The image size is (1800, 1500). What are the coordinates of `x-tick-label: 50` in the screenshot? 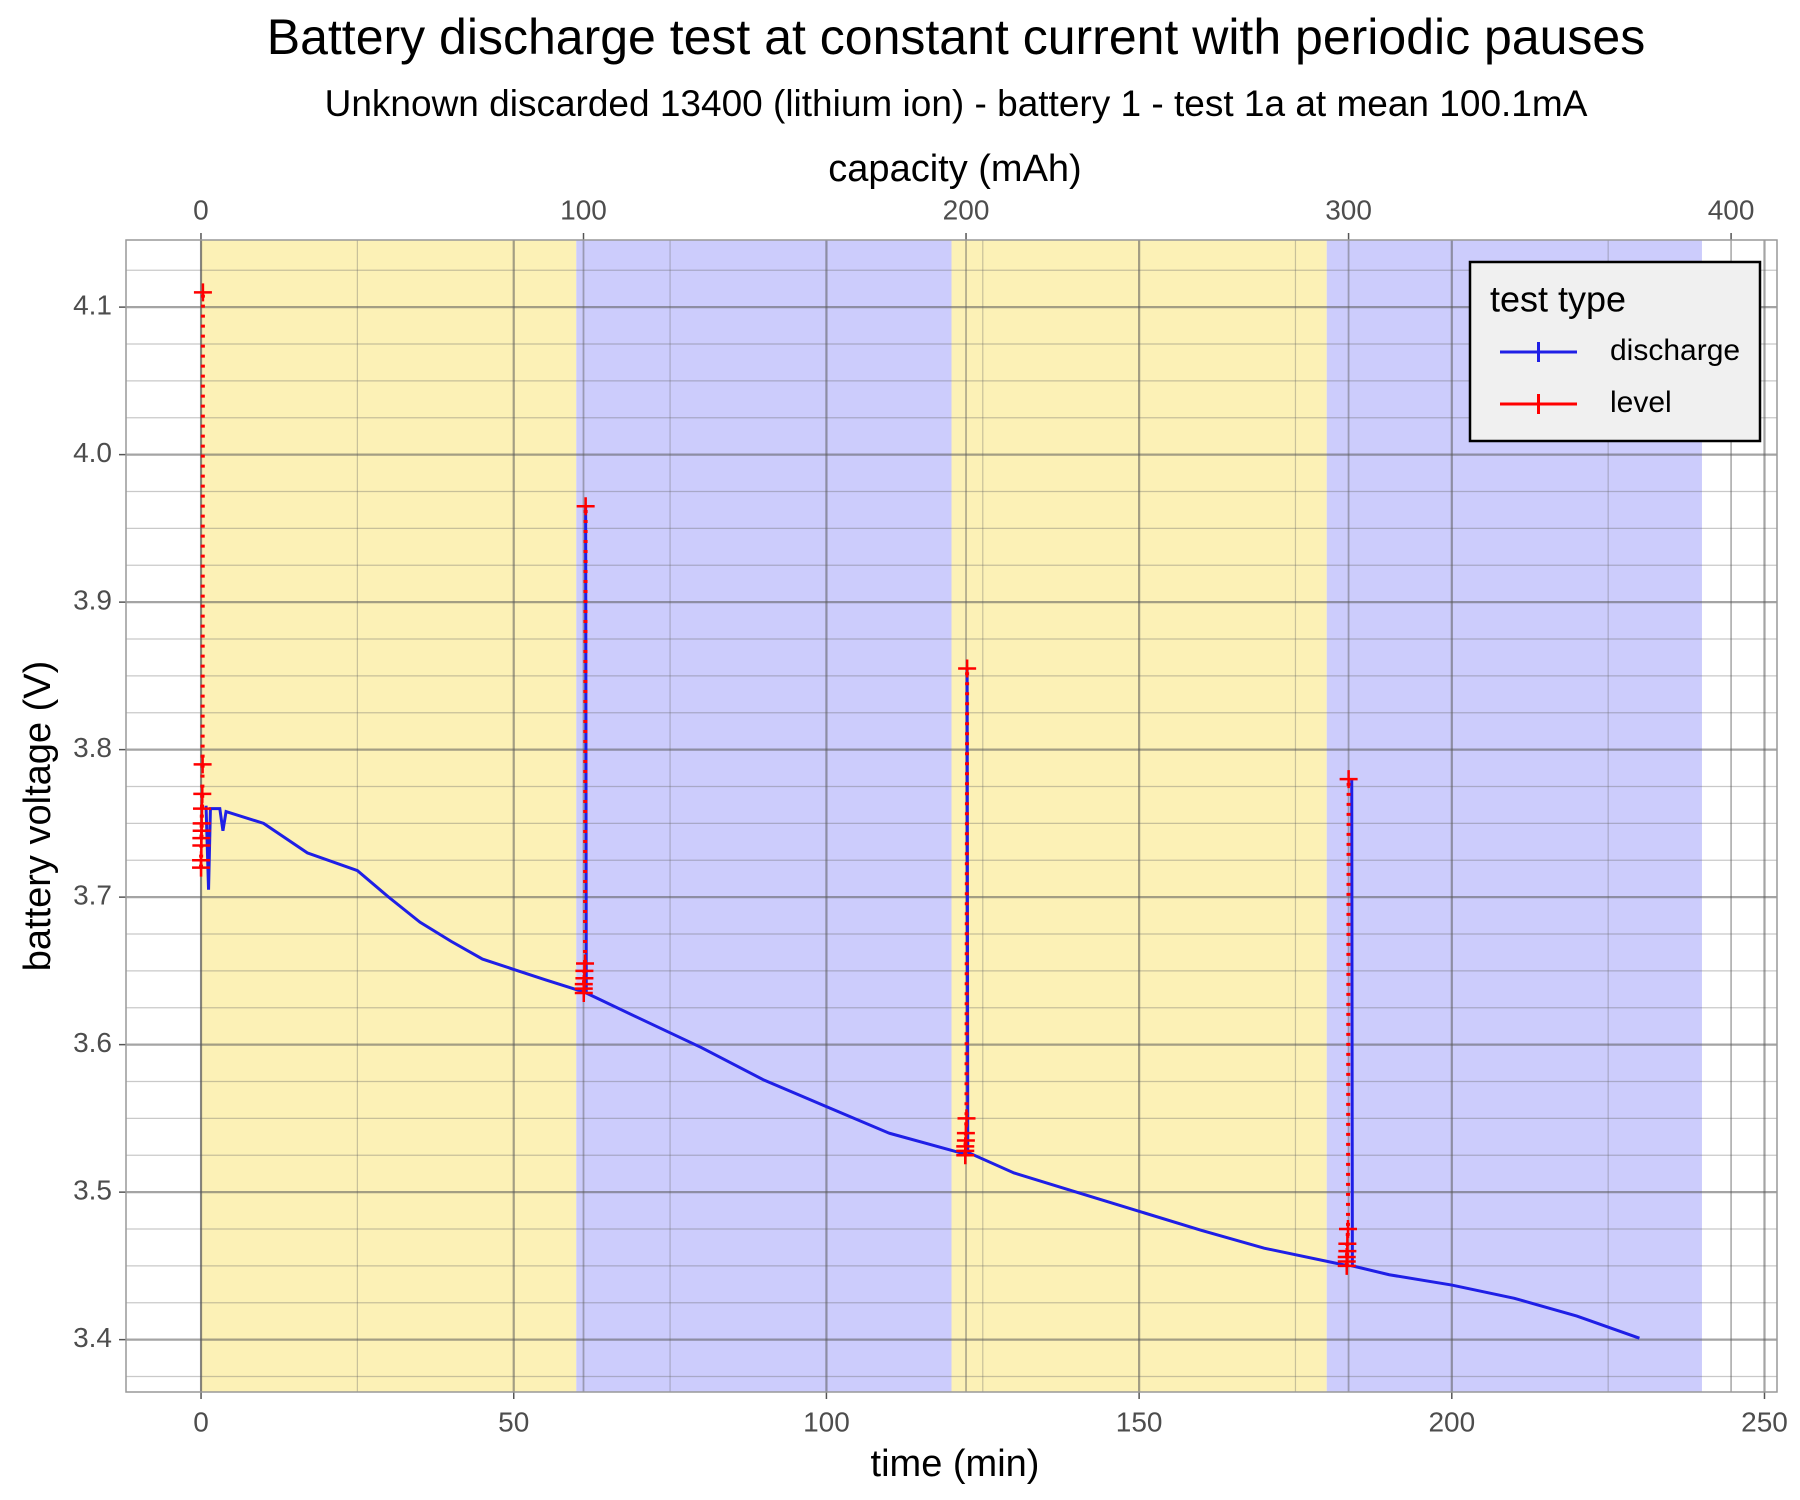 It's located at (513, 1421).